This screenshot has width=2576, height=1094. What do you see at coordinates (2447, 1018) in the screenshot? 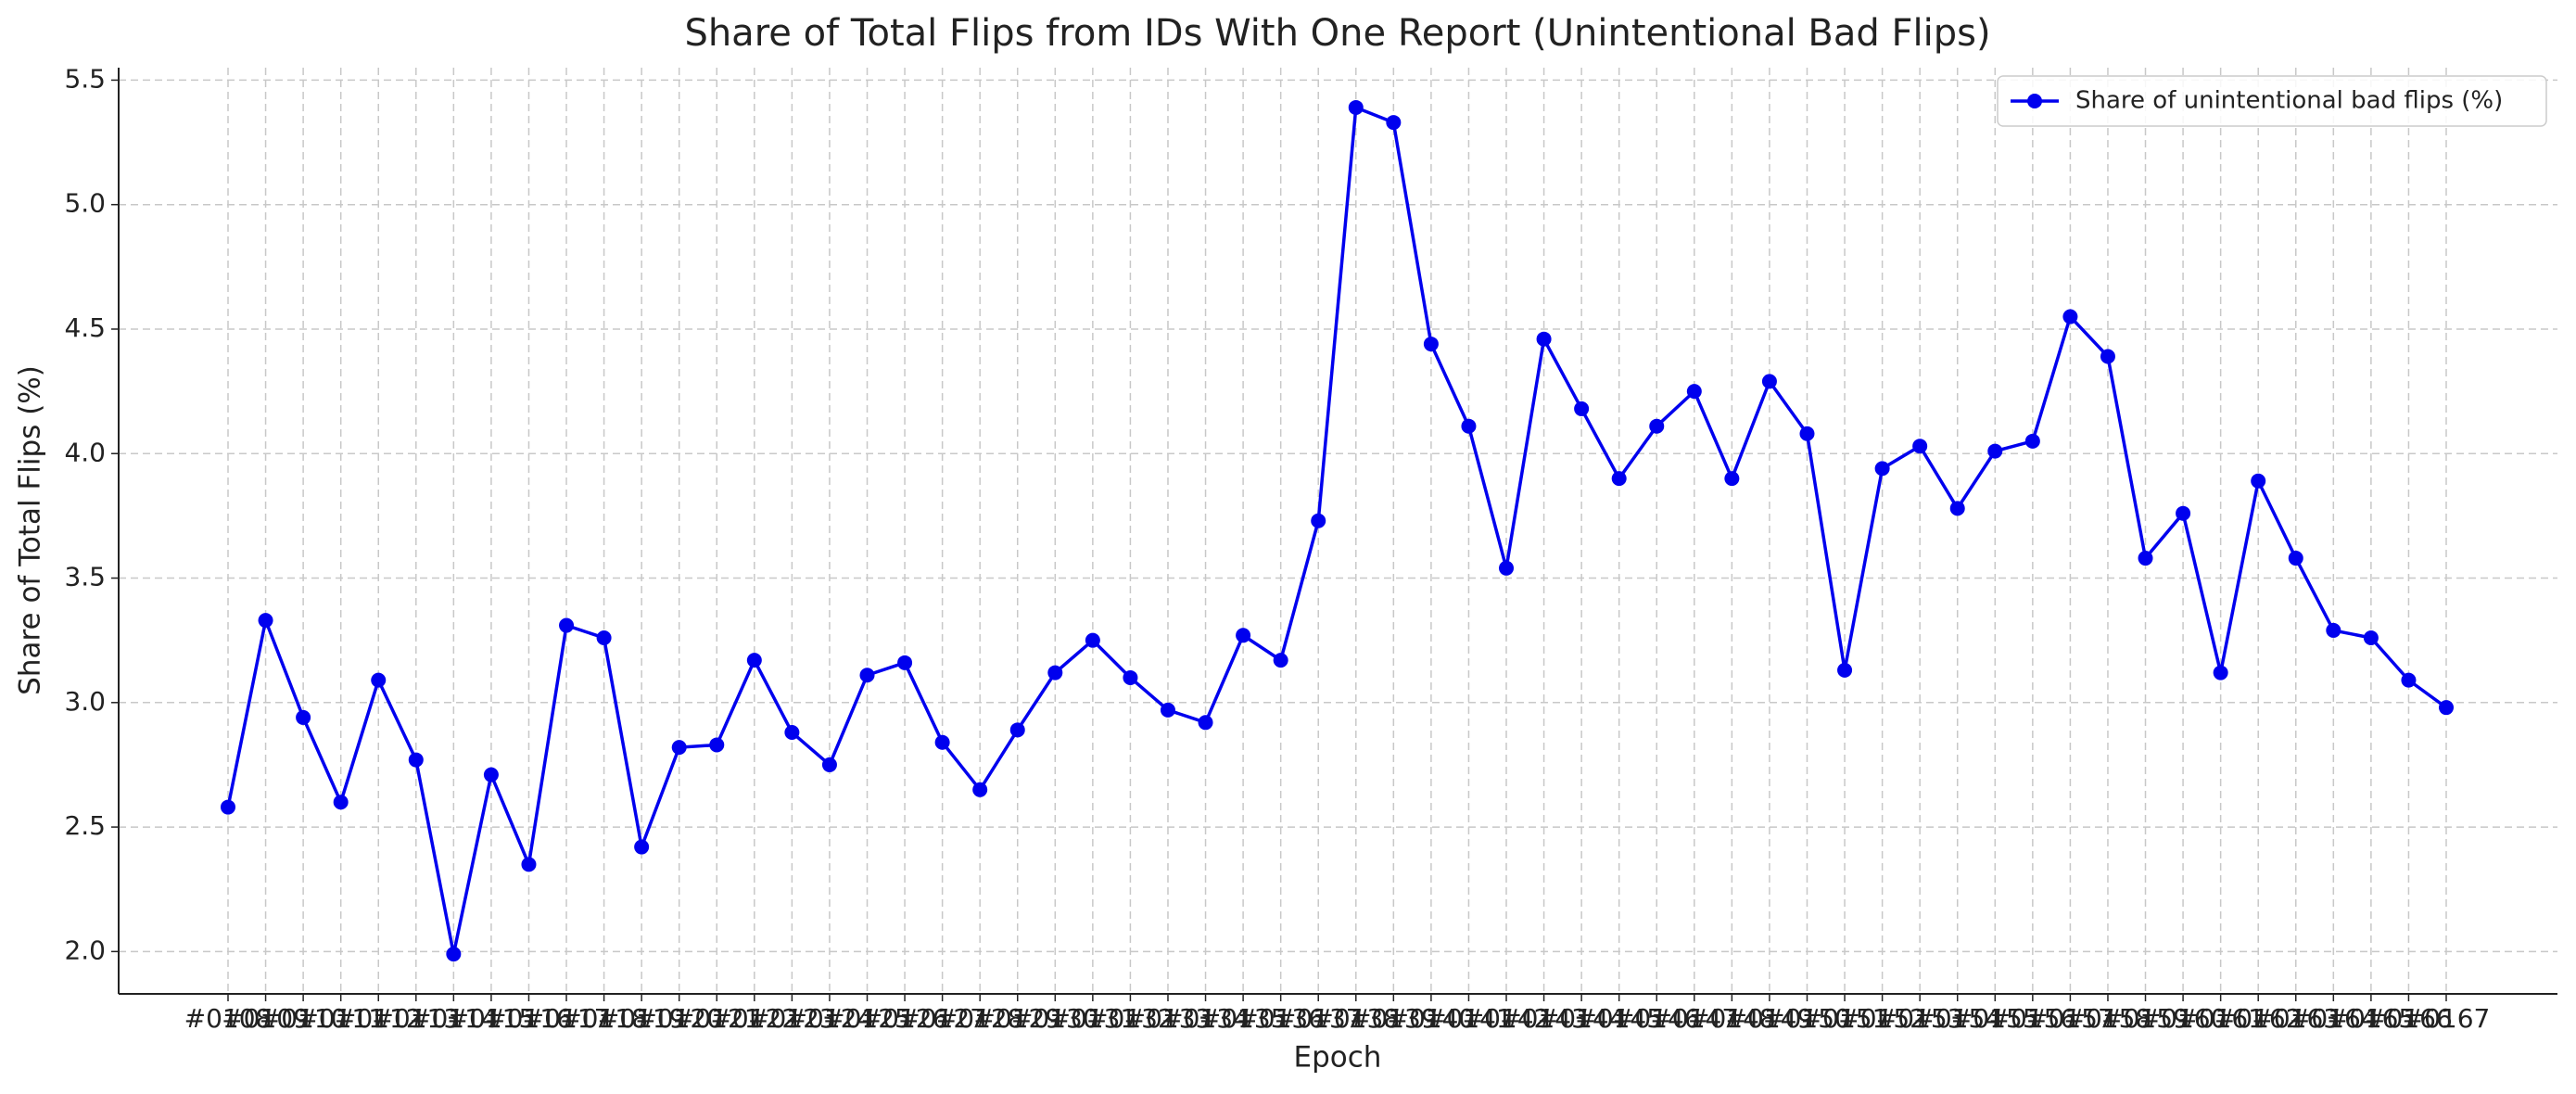
I see `x-tick-label: #0167` at bounding box center [2447, 1018].